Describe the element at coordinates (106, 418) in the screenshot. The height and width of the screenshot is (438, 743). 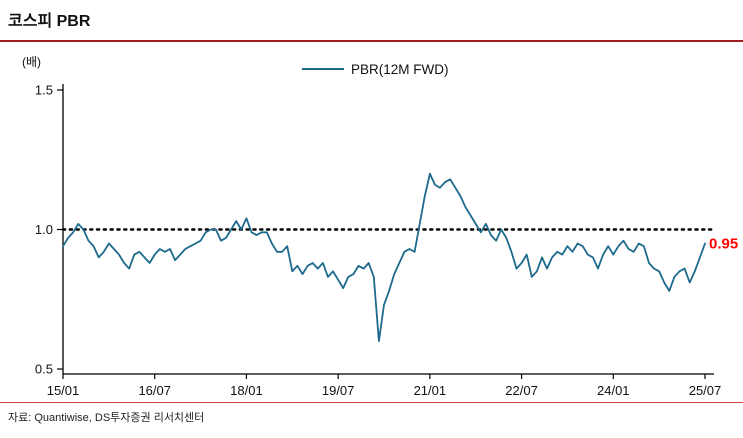
I see `source-text: 자료: Quantiwise, DS투자증권 리서치센터` at that location.